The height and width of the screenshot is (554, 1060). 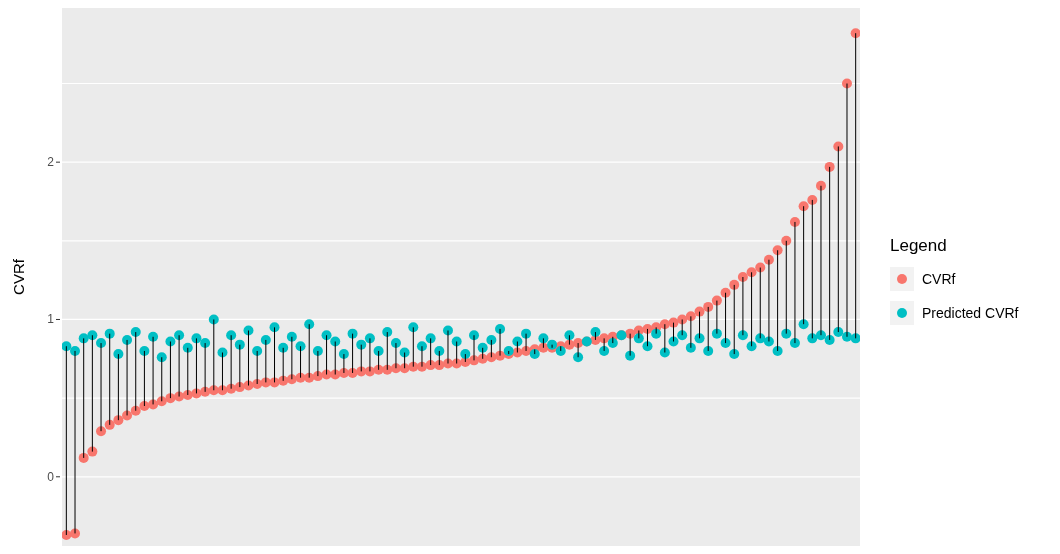 I want to click on y-tick-label: 0, so click(x=51, y=476).